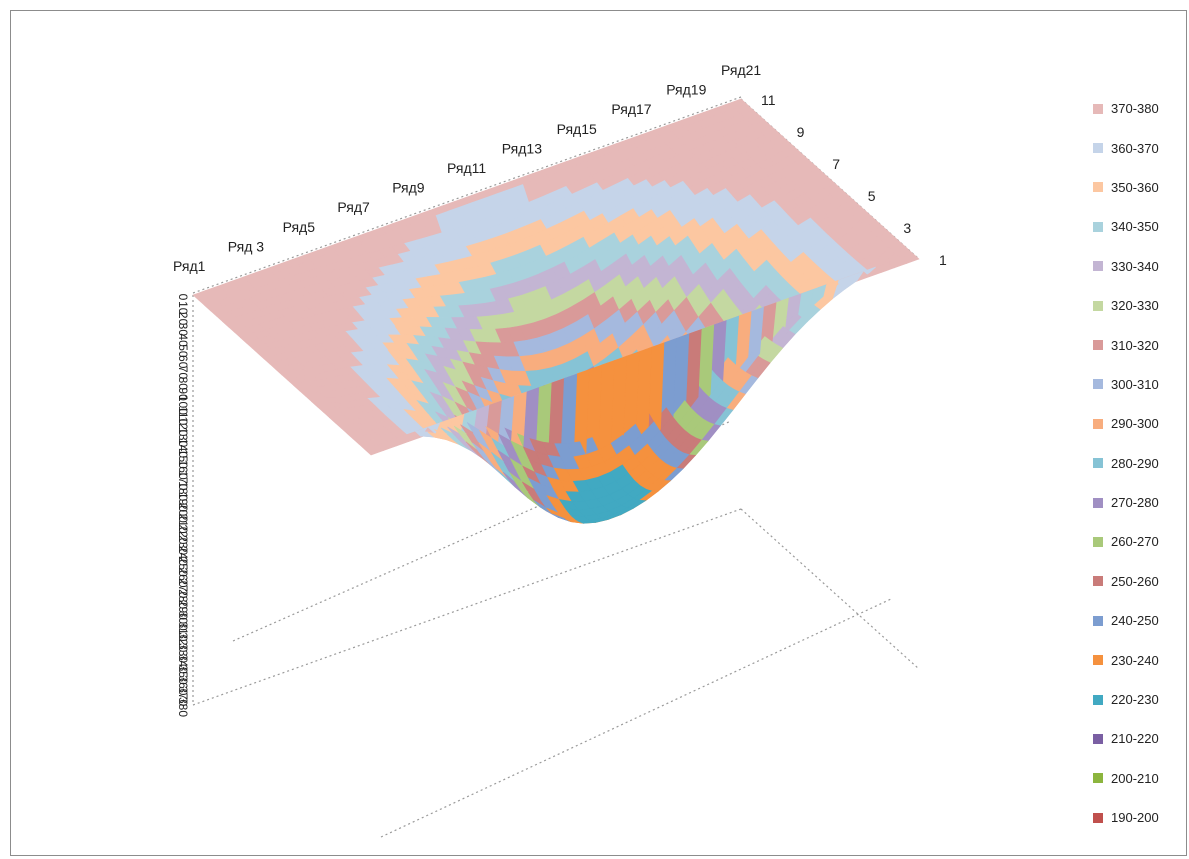 This screenshot has height=859, width=1189. I want to click on legend-item: 340-350, so click(1141, 226).